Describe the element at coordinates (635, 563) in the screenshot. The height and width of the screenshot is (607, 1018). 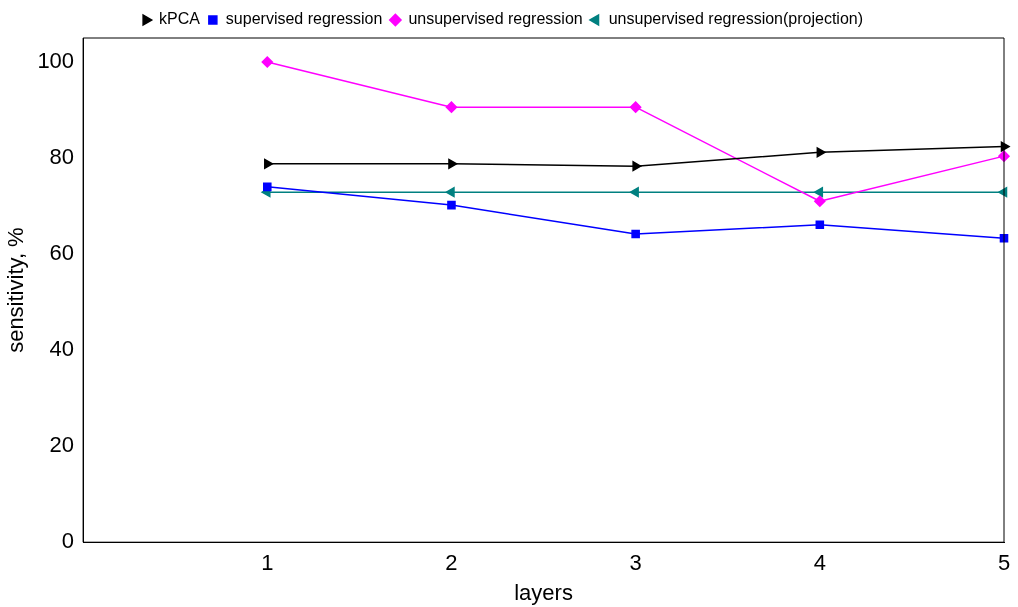
I see `x-tick-label: 3` at that location.